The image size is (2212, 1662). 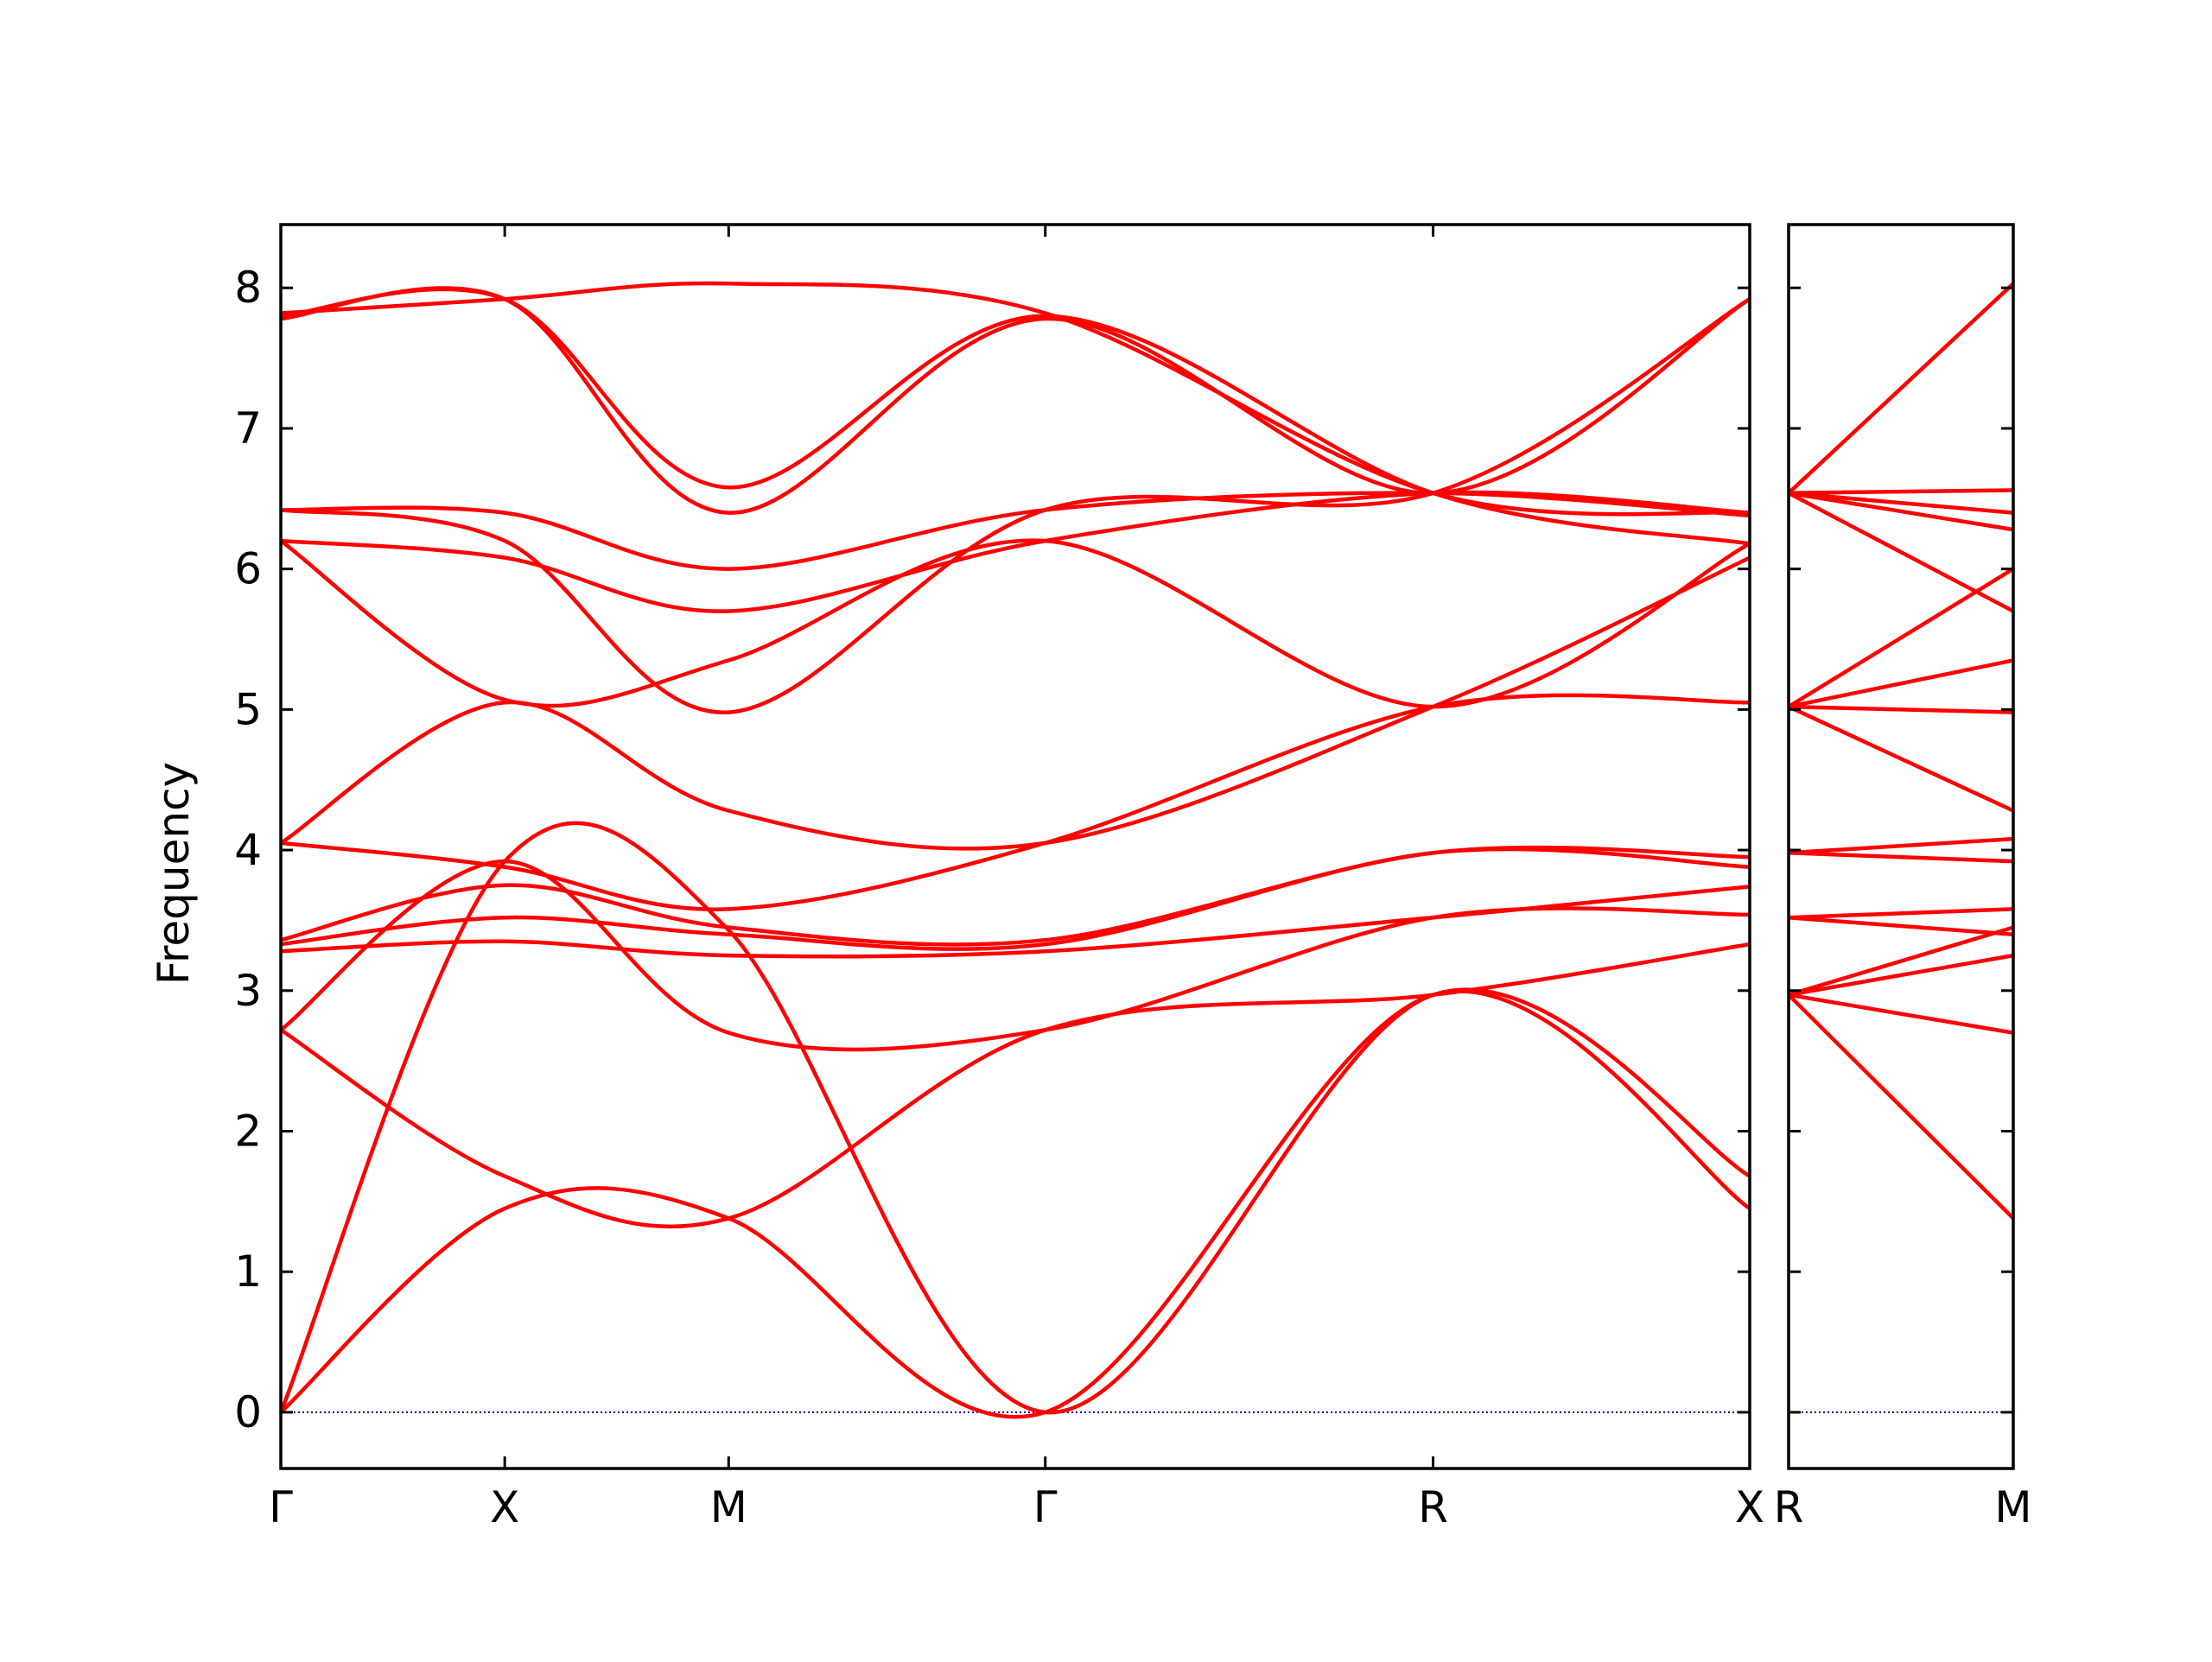 I want to click on y-tick-label: 4, so click(x=248, y=850).